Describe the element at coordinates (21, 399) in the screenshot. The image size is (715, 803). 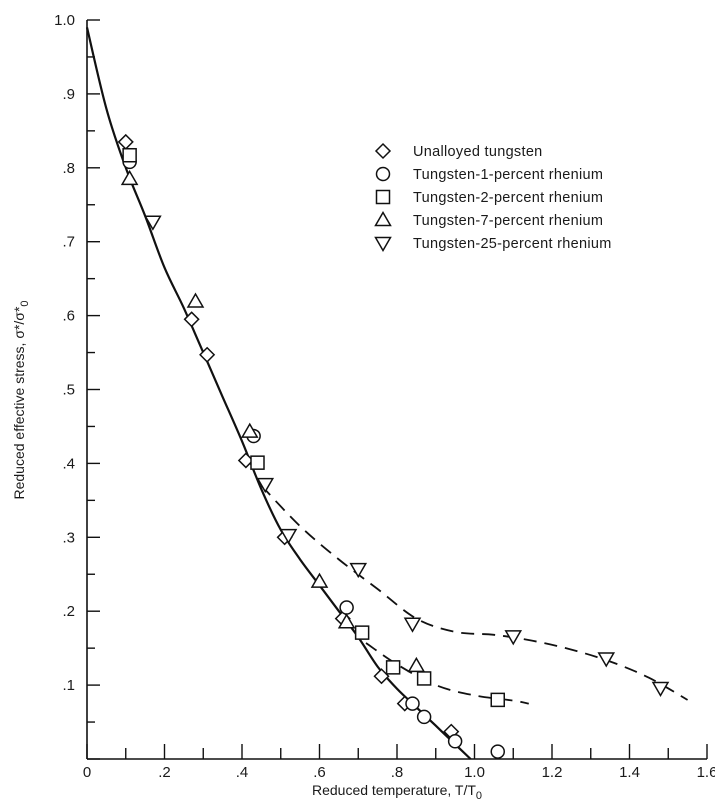
I see `y-axis-label: Reduced effective stress, σ*/σ*0` at that location.